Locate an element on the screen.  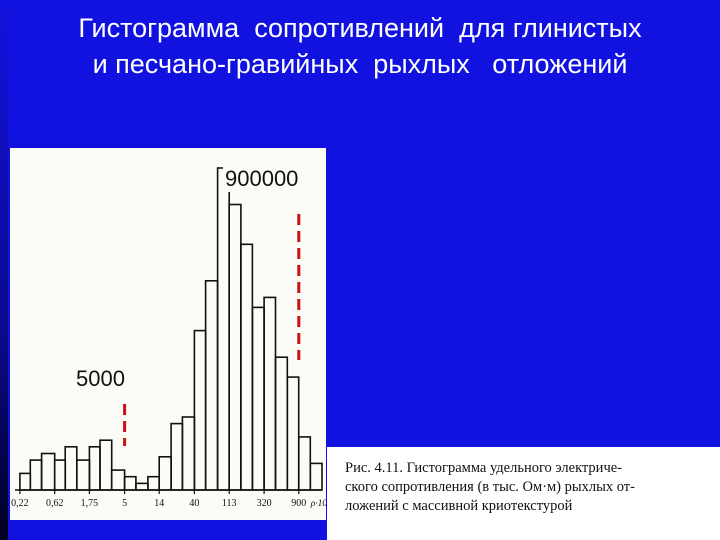
x-tick-label-4: 14 is located at coordinates (159, 503).